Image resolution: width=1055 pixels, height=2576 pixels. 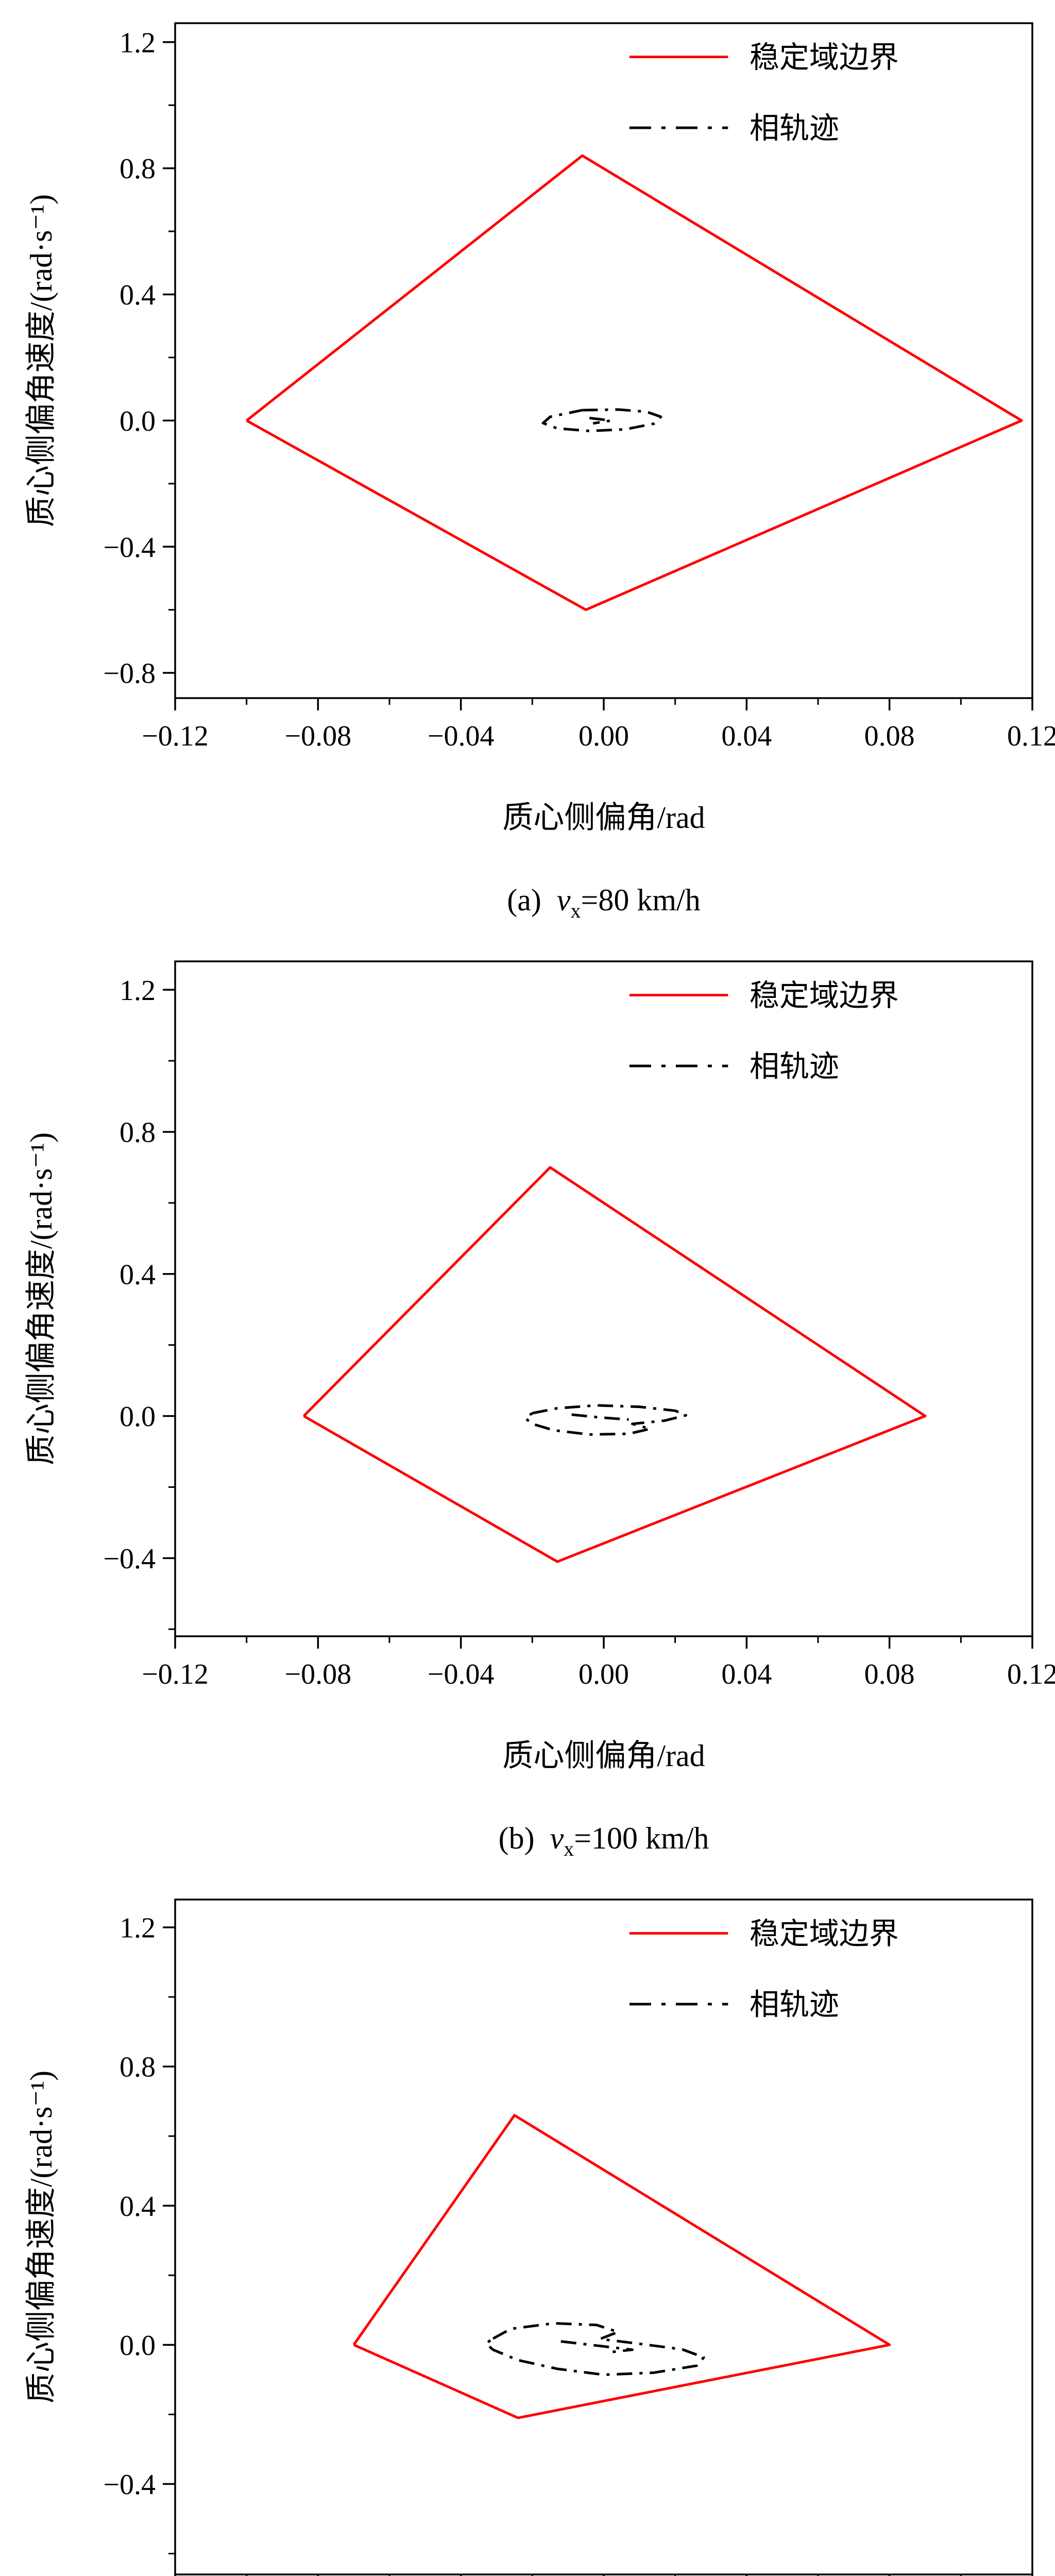 I want to click on panel-caption: (b) vx=100 km/h, so click(x=604, y=1840).